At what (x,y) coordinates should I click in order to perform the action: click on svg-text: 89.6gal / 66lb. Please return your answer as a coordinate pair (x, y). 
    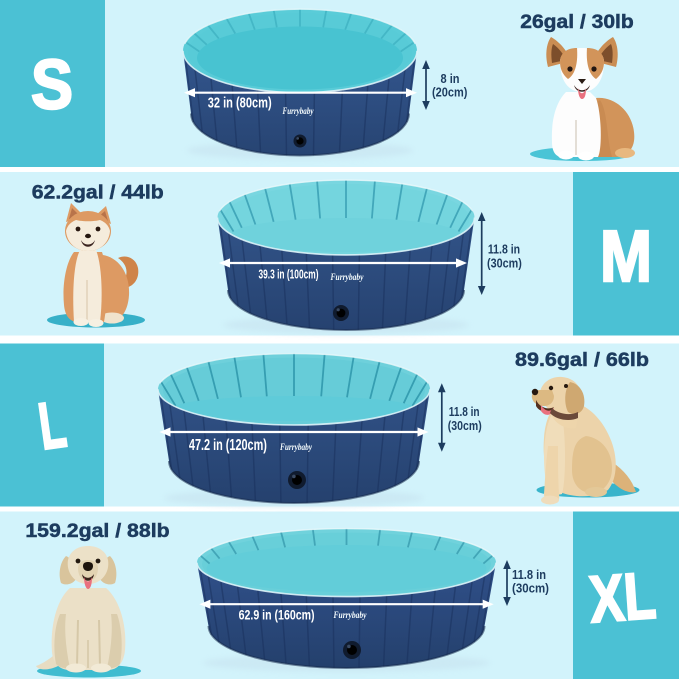
    Looking at the image, I should click on (582, 360).